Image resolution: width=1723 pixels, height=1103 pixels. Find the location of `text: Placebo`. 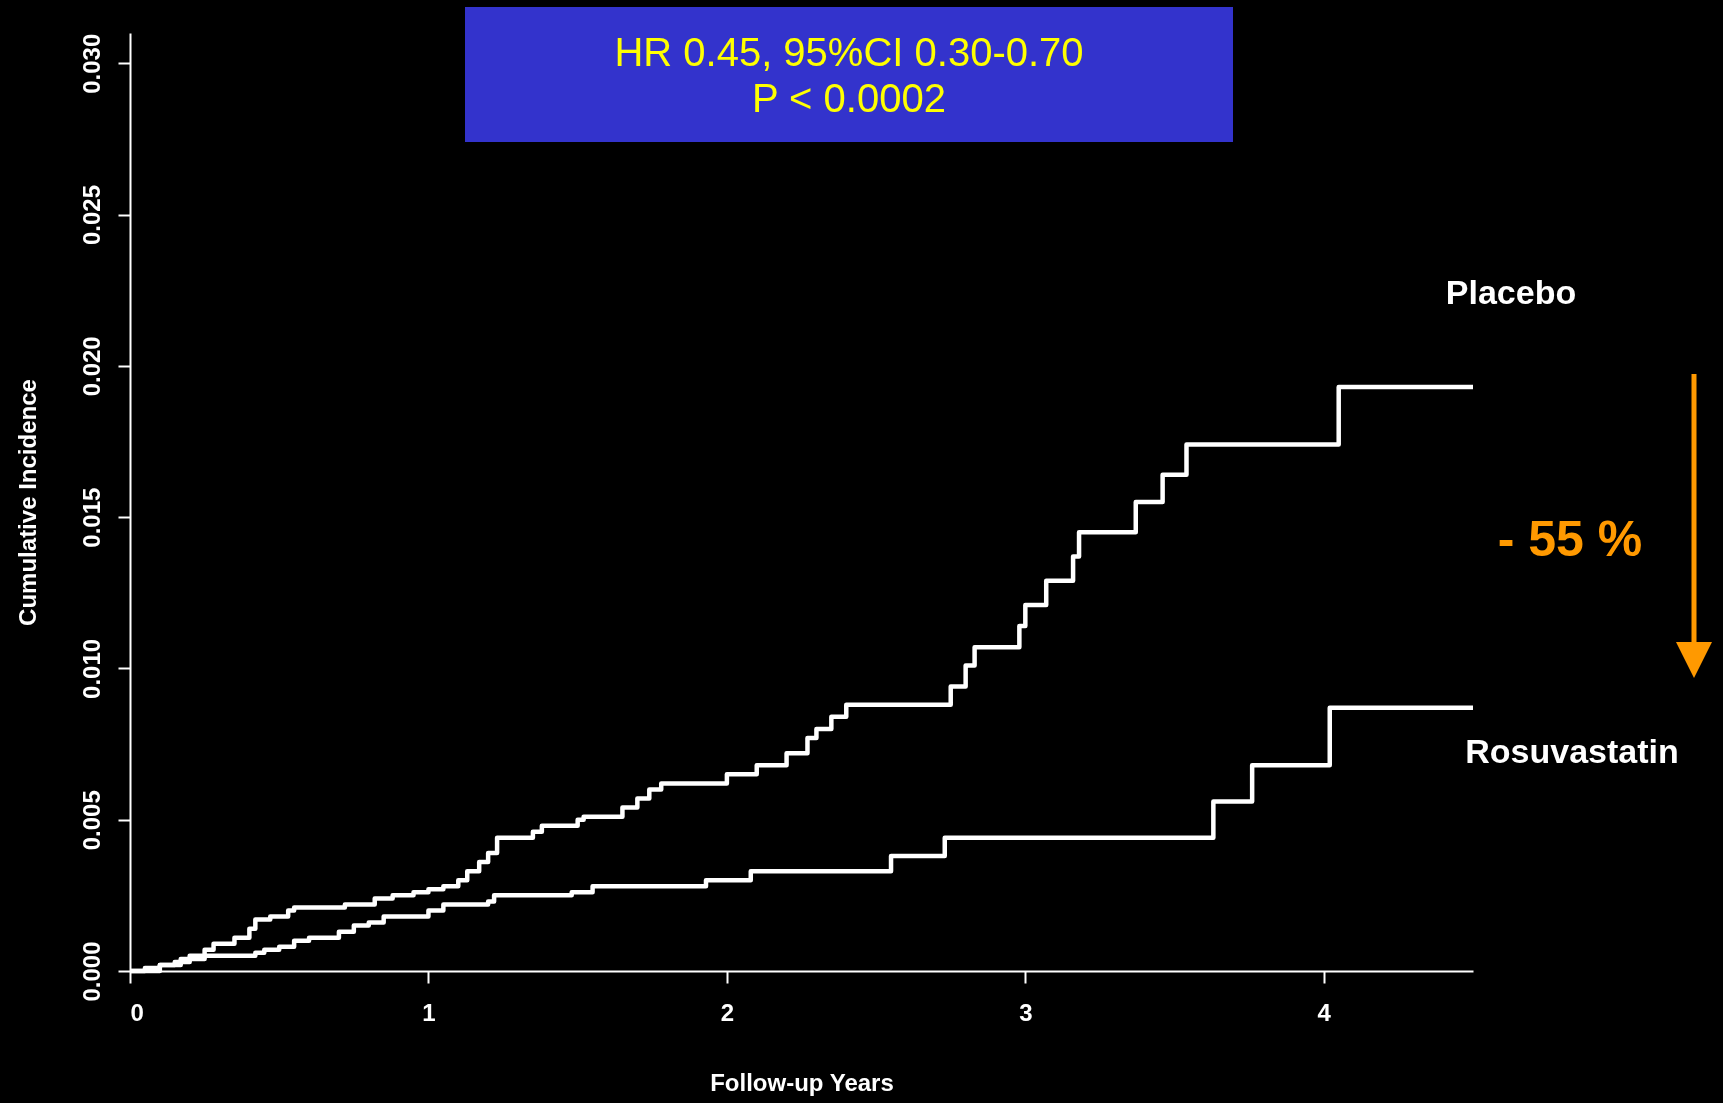

text: Placebo is located at coordinates (1511, 292).